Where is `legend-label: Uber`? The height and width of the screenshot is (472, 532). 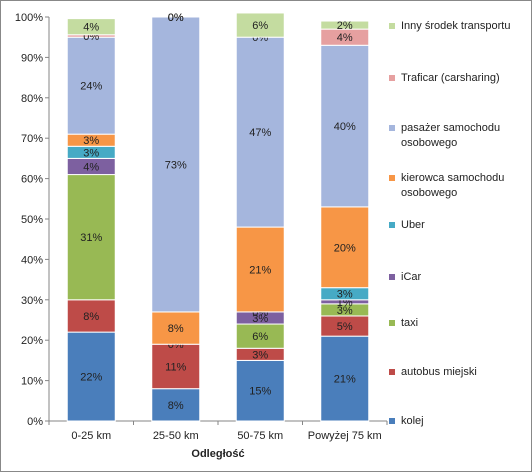 legend-label: Uber is located at coordinates (413, 225).